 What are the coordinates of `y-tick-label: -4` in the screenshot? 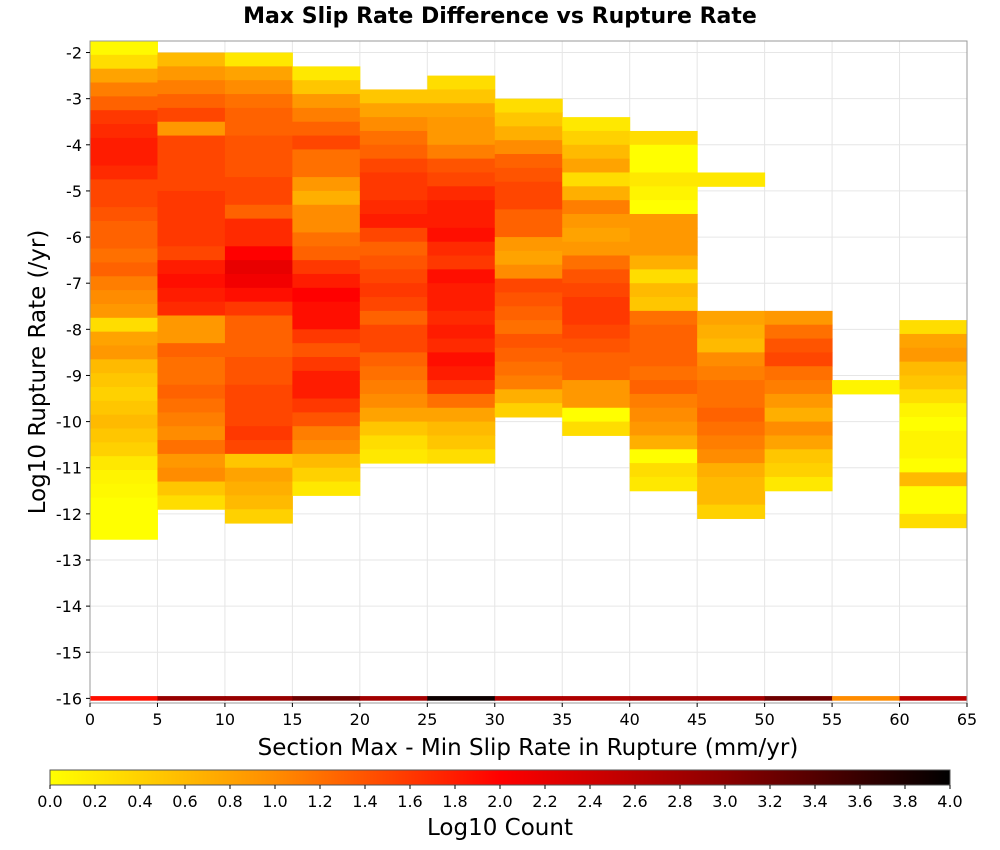 It's located at (74, 145).